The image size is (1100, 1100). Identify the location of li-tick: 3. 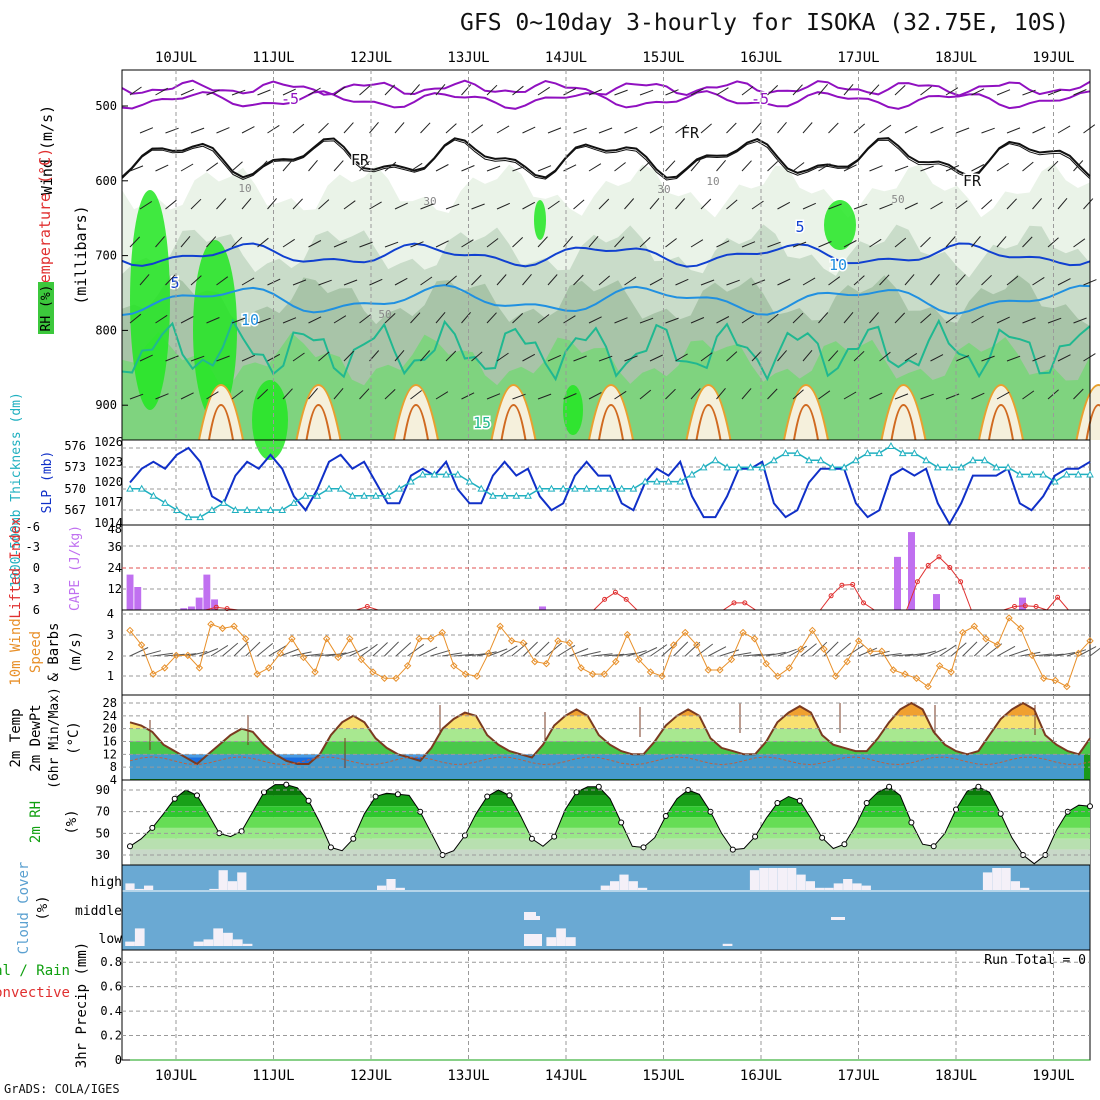
(36, 589).